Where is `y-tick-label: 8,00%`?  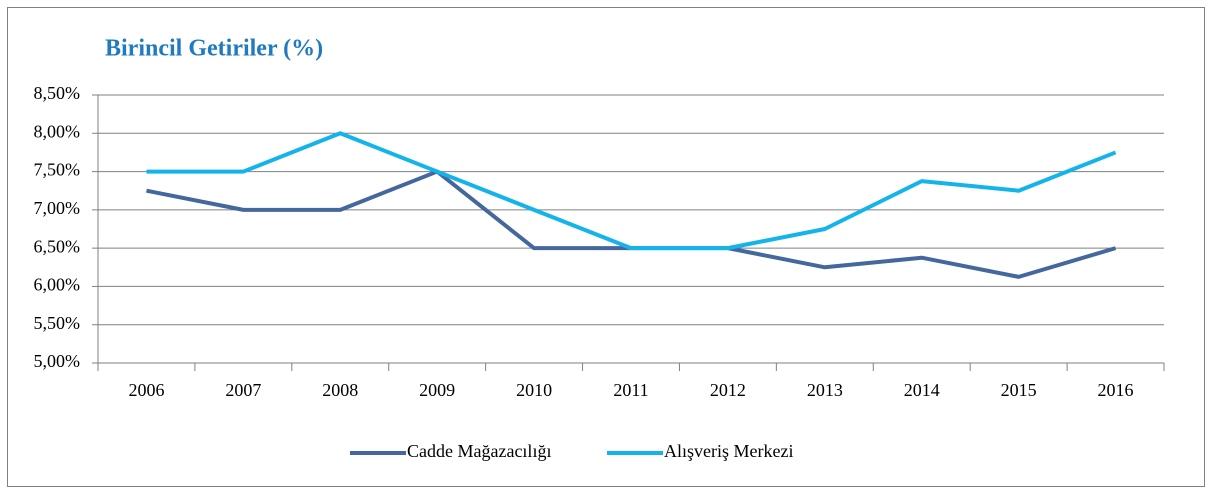 y-tick-label: 8,00% is located at coordinates (57, 131).